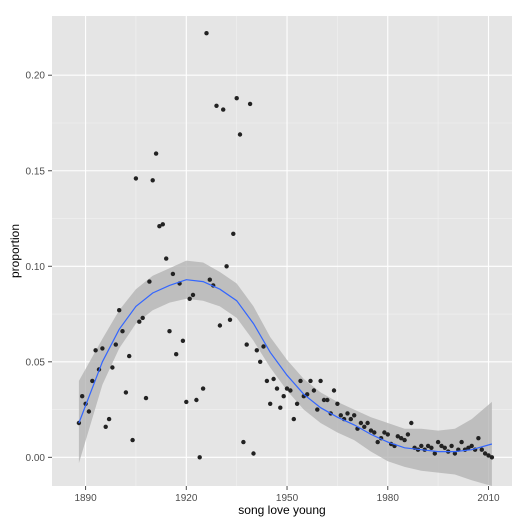  What do you see at coordinates (36, 76) in the screenshot?
I see `y-tick-label: 0.20` at bounding box center [36, 76].